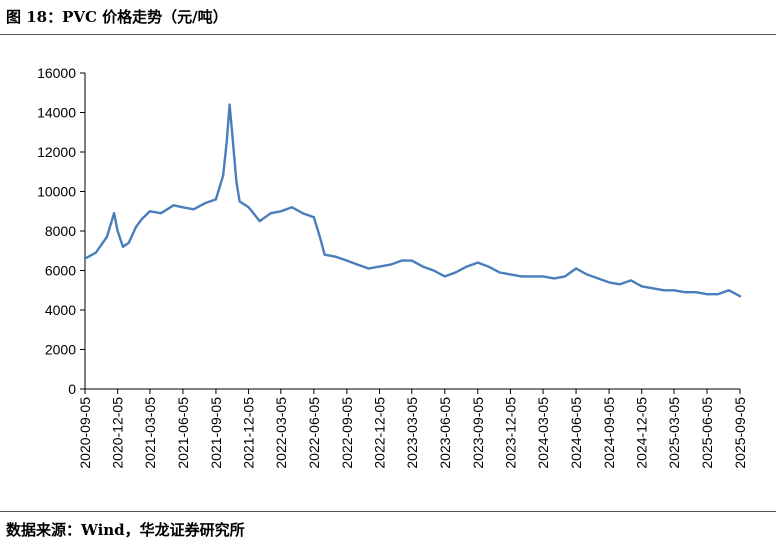  What do you see at coordinates (125, 530) in the screenshot?
I see `data-source-note: 数据来源：Wind，华龙证券研究所` at bounding box center [125, 530].